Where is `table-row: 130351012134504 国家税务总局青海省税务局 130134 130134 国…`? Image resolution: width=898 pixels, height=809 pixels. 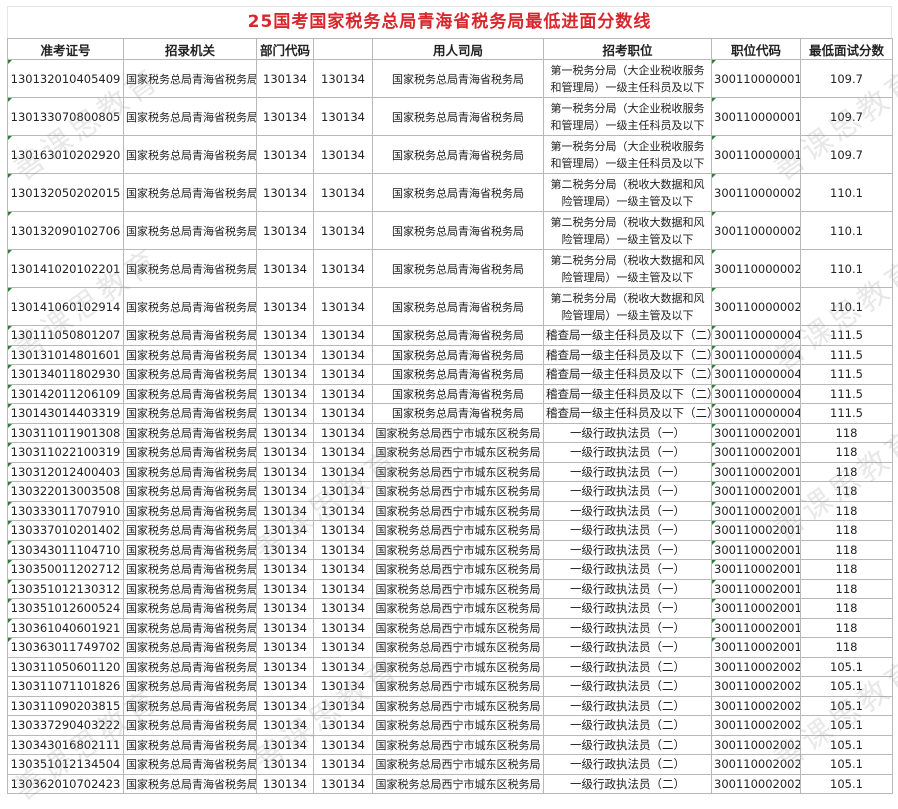 table-row: 130351012134504 国家税务总局青海省税务局 130134 130134 国… is located at coordinates (450, 764).